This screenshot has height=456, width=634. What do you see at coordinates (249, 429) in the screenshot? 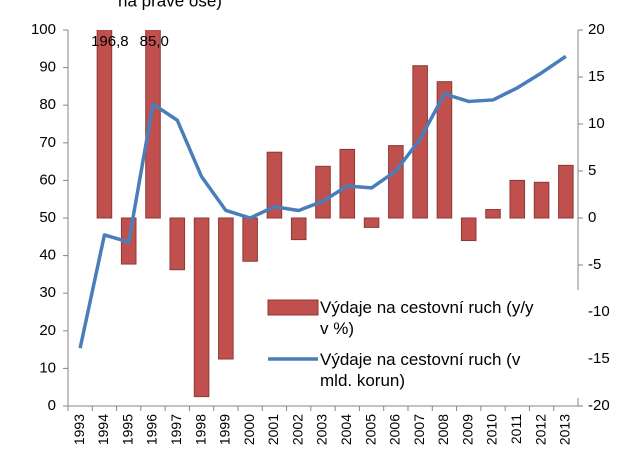
I see `x-tick-label: 2000` at bounding box center [249, 429].